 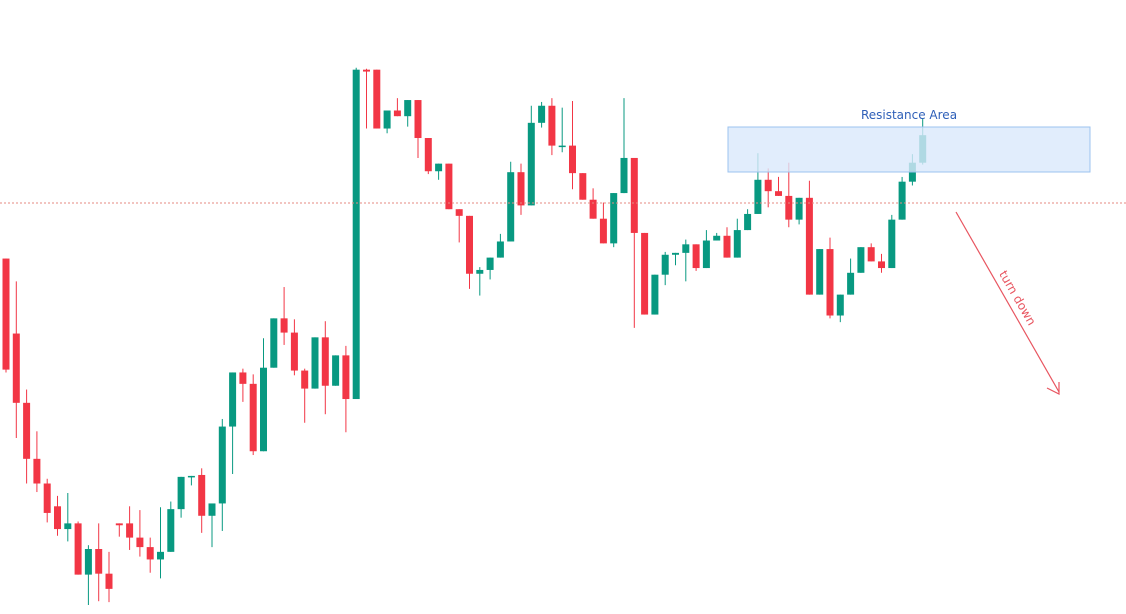 I want to click on turn-down-arrow, so click(x=1007, y=303).